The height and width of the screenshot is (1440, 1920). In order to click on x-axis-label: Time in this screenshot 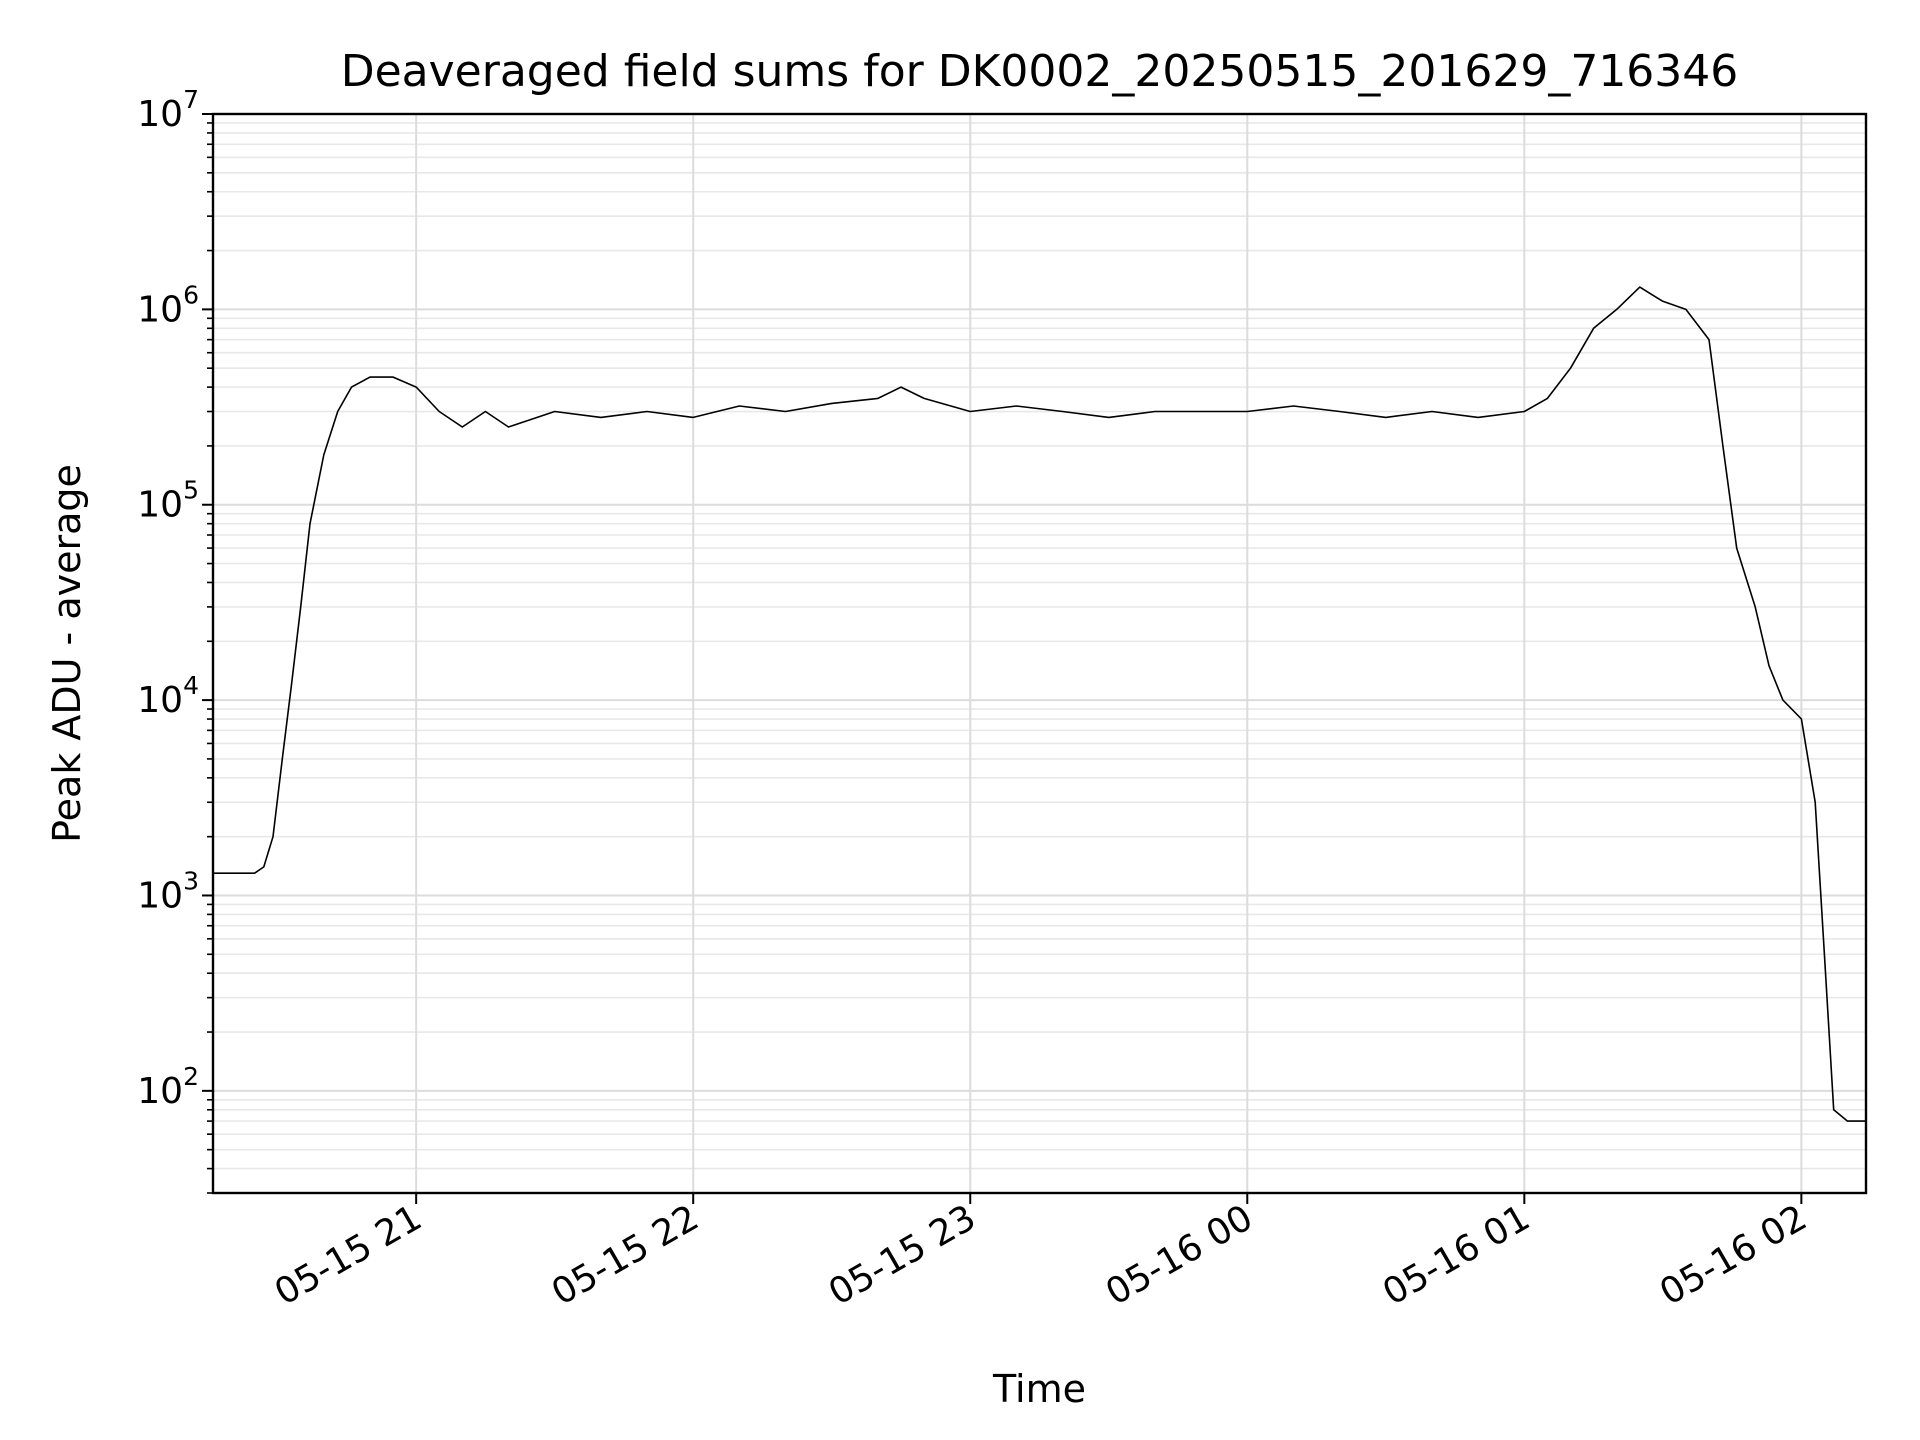, I will do `click(1039, 1389)`.